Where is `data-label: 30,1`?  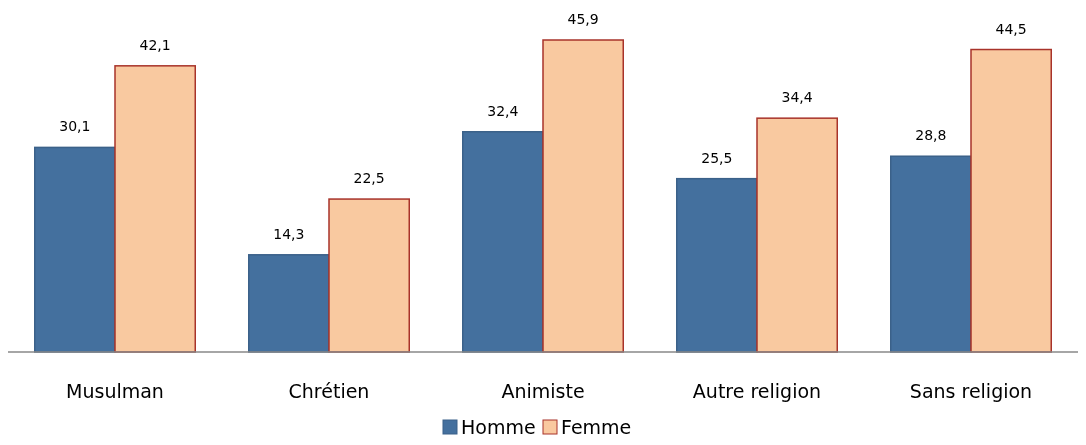 data-label: 30,1 is located at coordinates (75, 126).